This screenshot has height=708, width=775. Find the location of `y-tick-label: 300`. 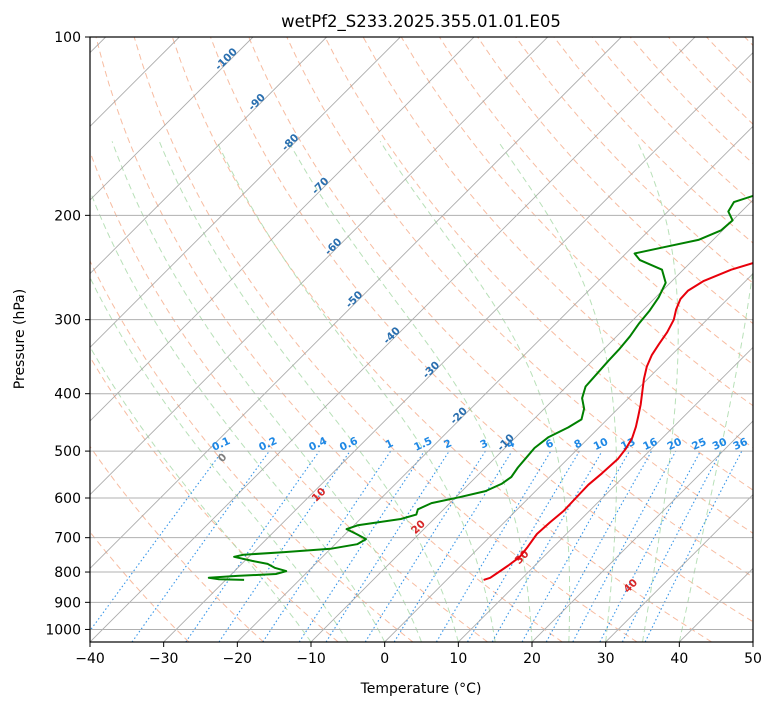

y-tick-label: 300 is located at coordinates (67, 321).